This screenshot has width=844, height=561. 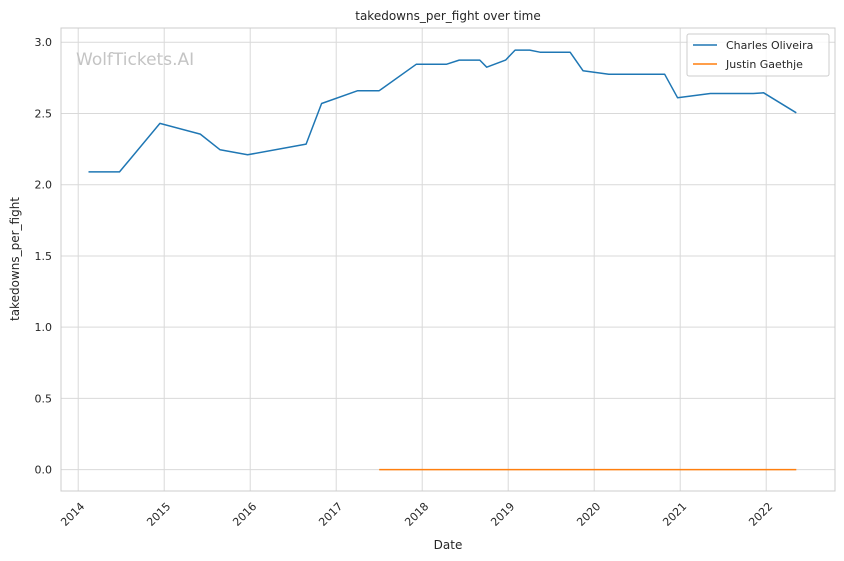 I want to click on y-tick-label: 1.5, so click(x=44, y=256).